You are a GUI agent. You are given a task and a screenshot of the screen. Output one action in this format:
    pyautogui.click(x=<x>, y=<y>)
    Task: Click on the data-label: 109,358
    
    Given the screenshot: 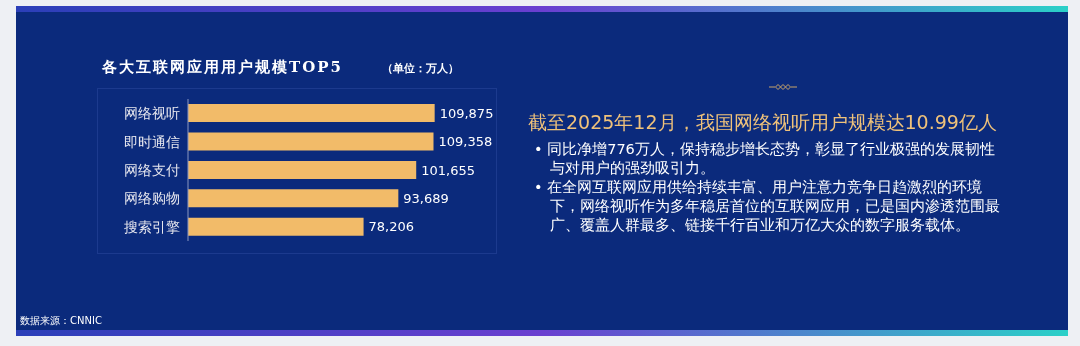 What is the action you would take?
    pyautogui.click(x=465, y=142)
    